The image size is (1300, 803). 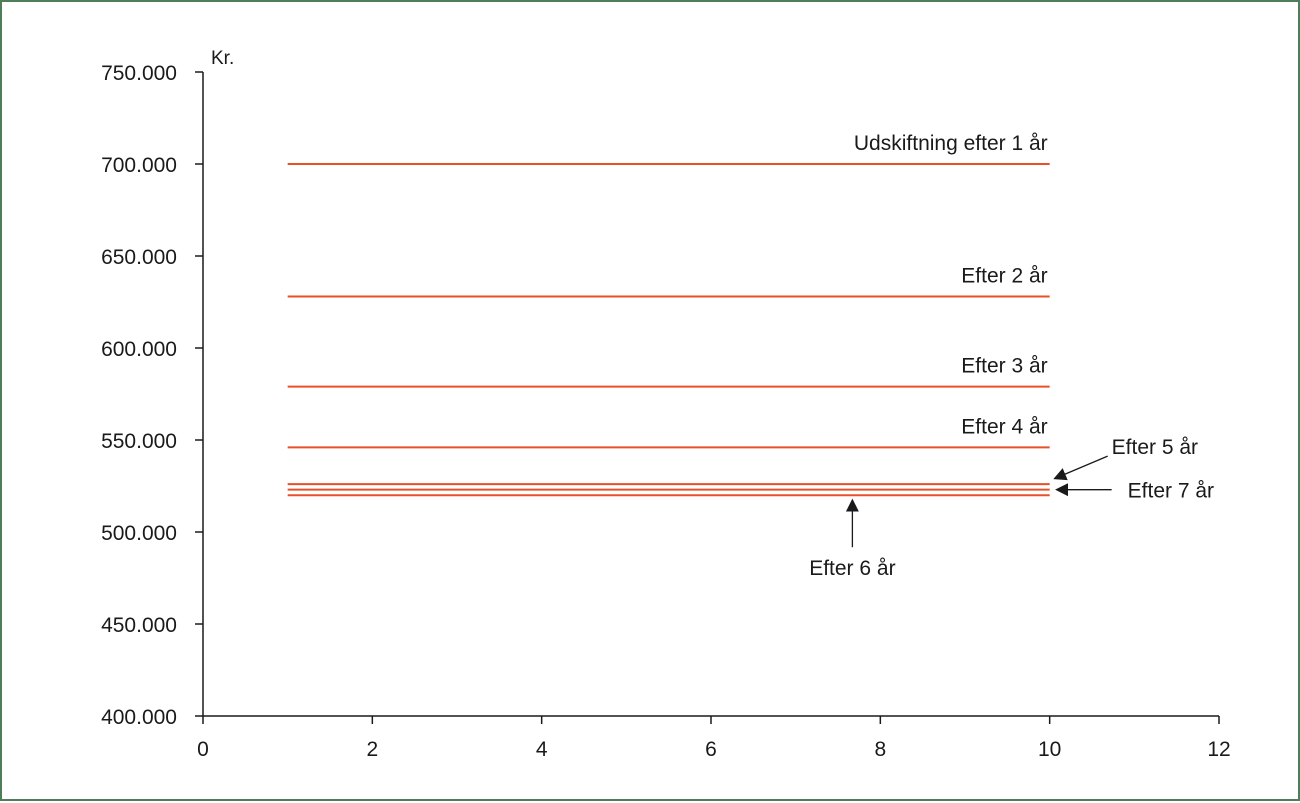 I want to click on y-tick-label: 600.000, so click(x=139, y=349).